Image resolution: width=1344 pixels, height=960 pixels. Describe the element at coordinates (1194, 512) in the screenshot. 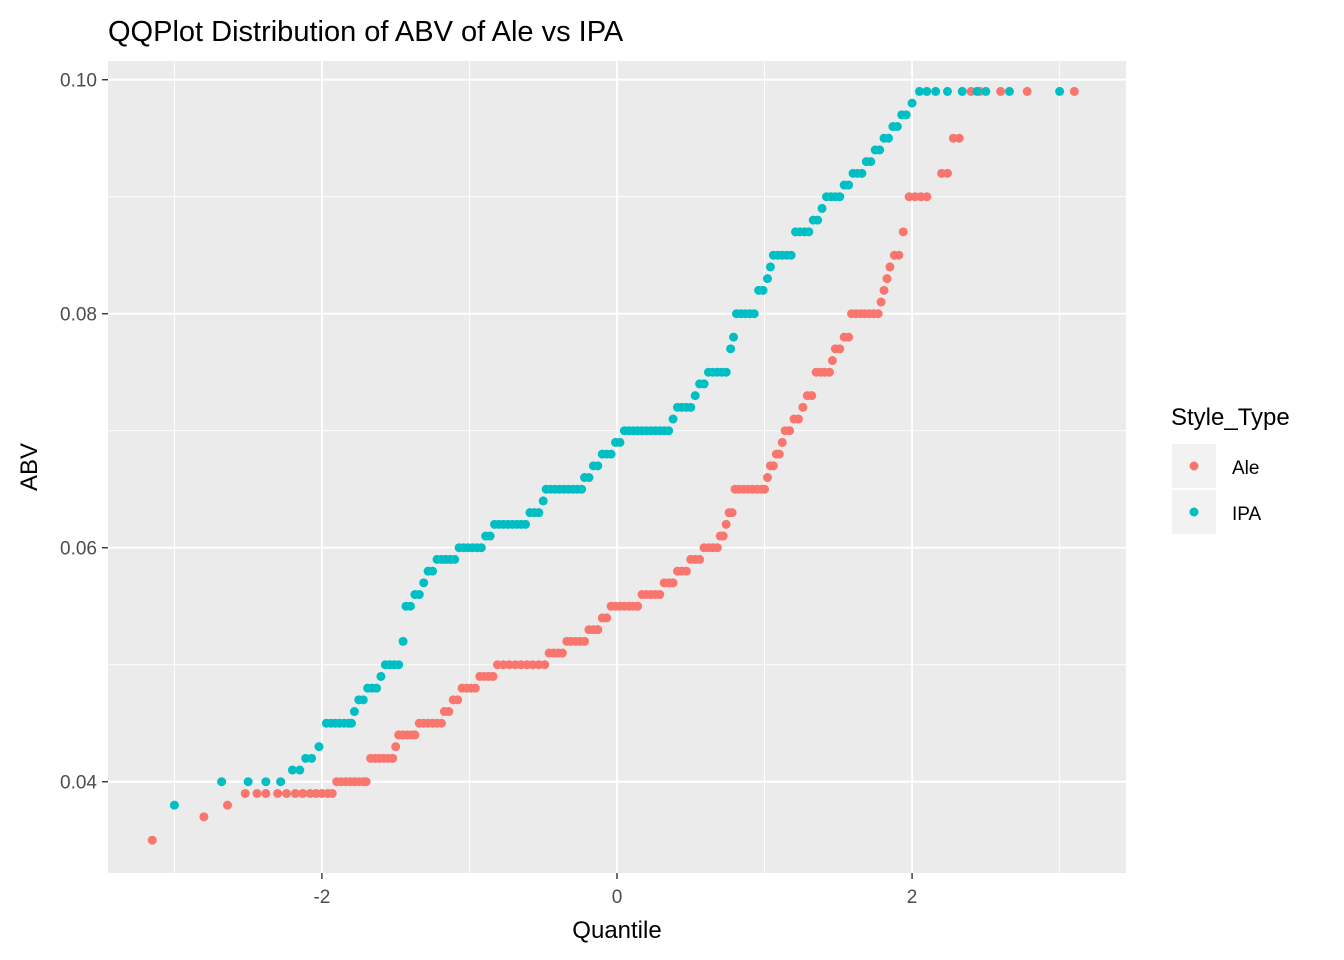

I see `legend-marker-ipa` at that location.